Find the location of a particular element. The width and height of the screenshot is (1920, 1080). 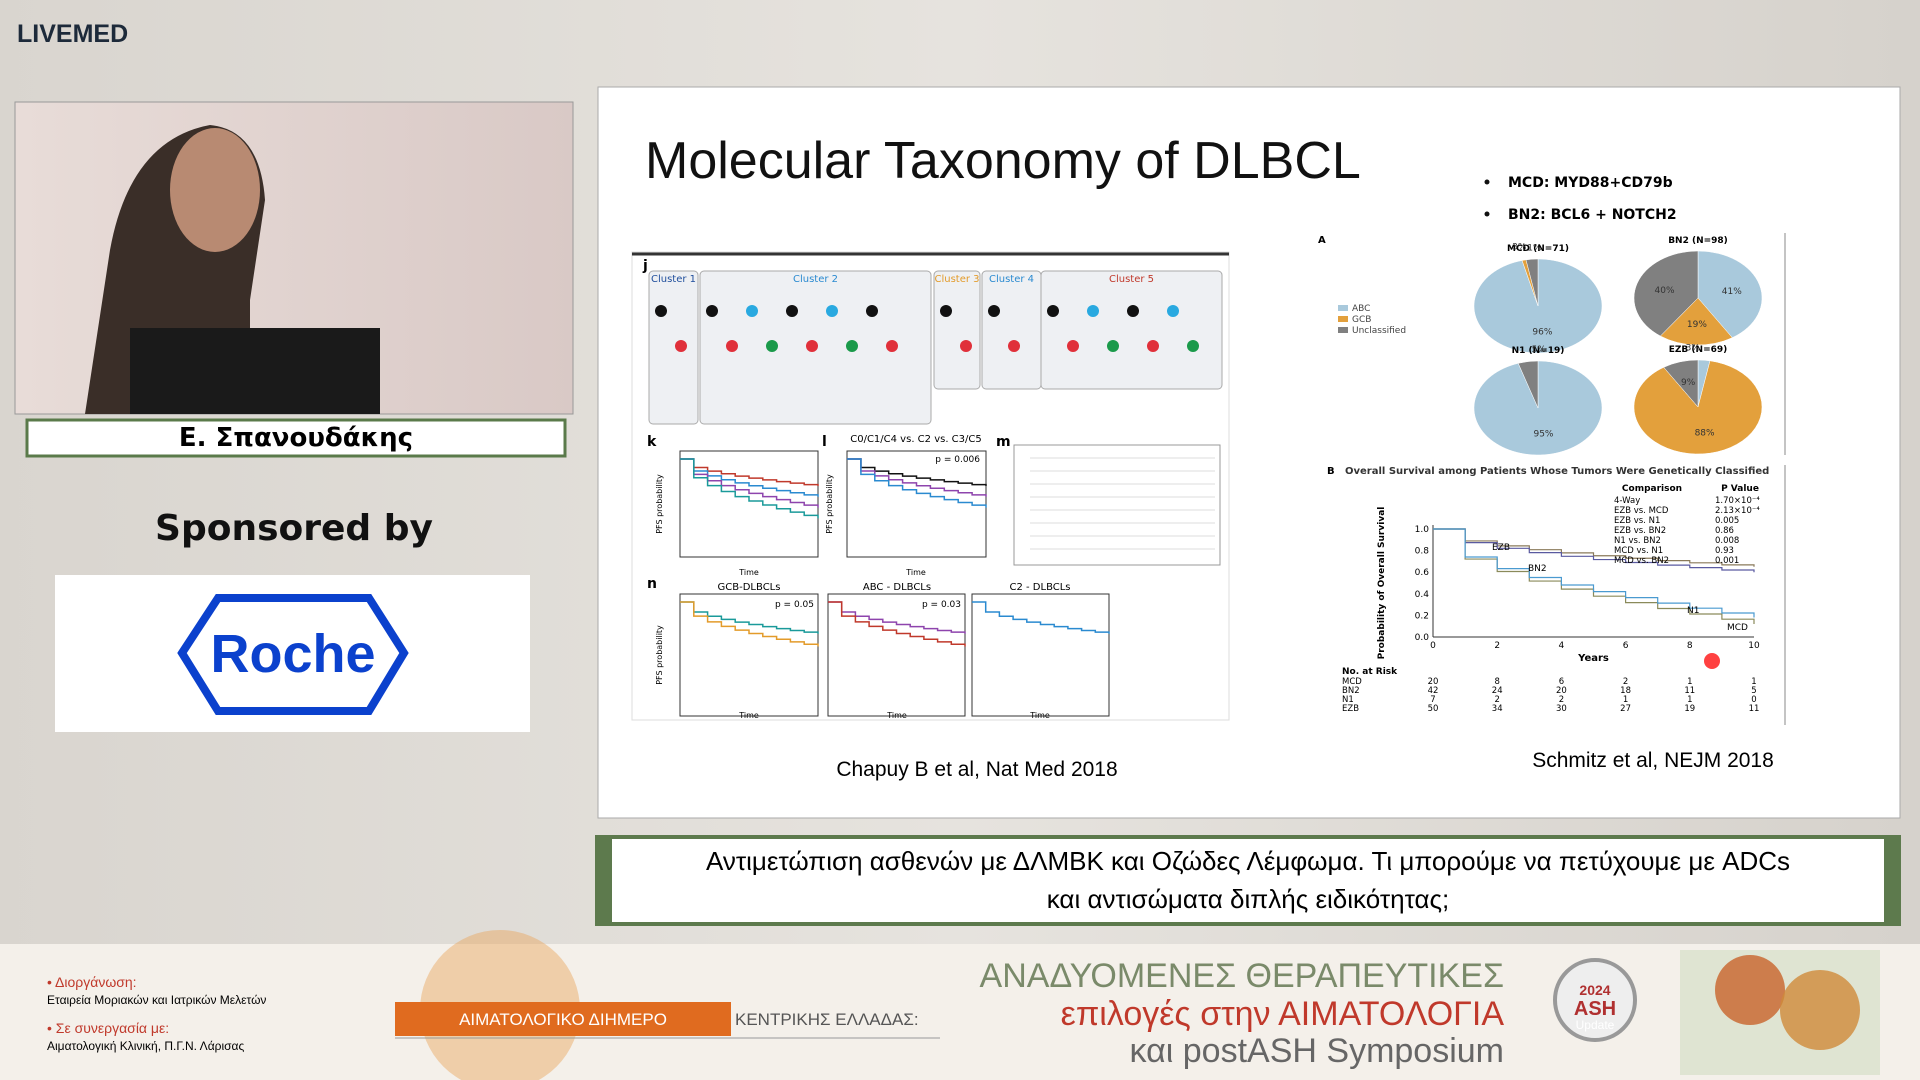

risk-count: 8 is located at coordinates (1496, 682).